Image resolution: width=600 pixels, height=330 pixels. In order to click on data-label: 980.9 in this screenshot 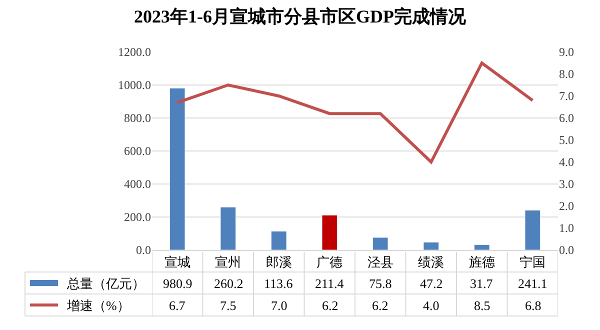, I will do `click(177, 283)`.